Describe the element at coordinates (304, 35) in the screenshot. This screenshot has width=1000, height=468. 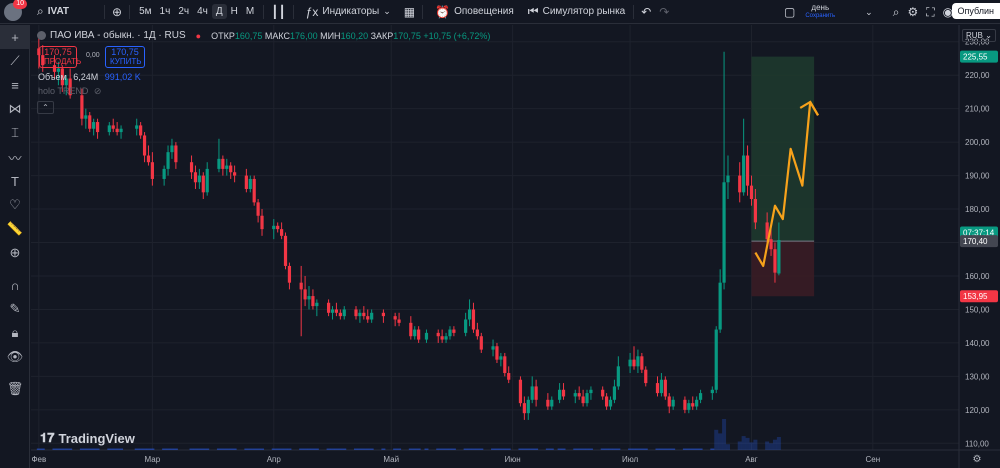
I see `high-value: 176,00` at that location.